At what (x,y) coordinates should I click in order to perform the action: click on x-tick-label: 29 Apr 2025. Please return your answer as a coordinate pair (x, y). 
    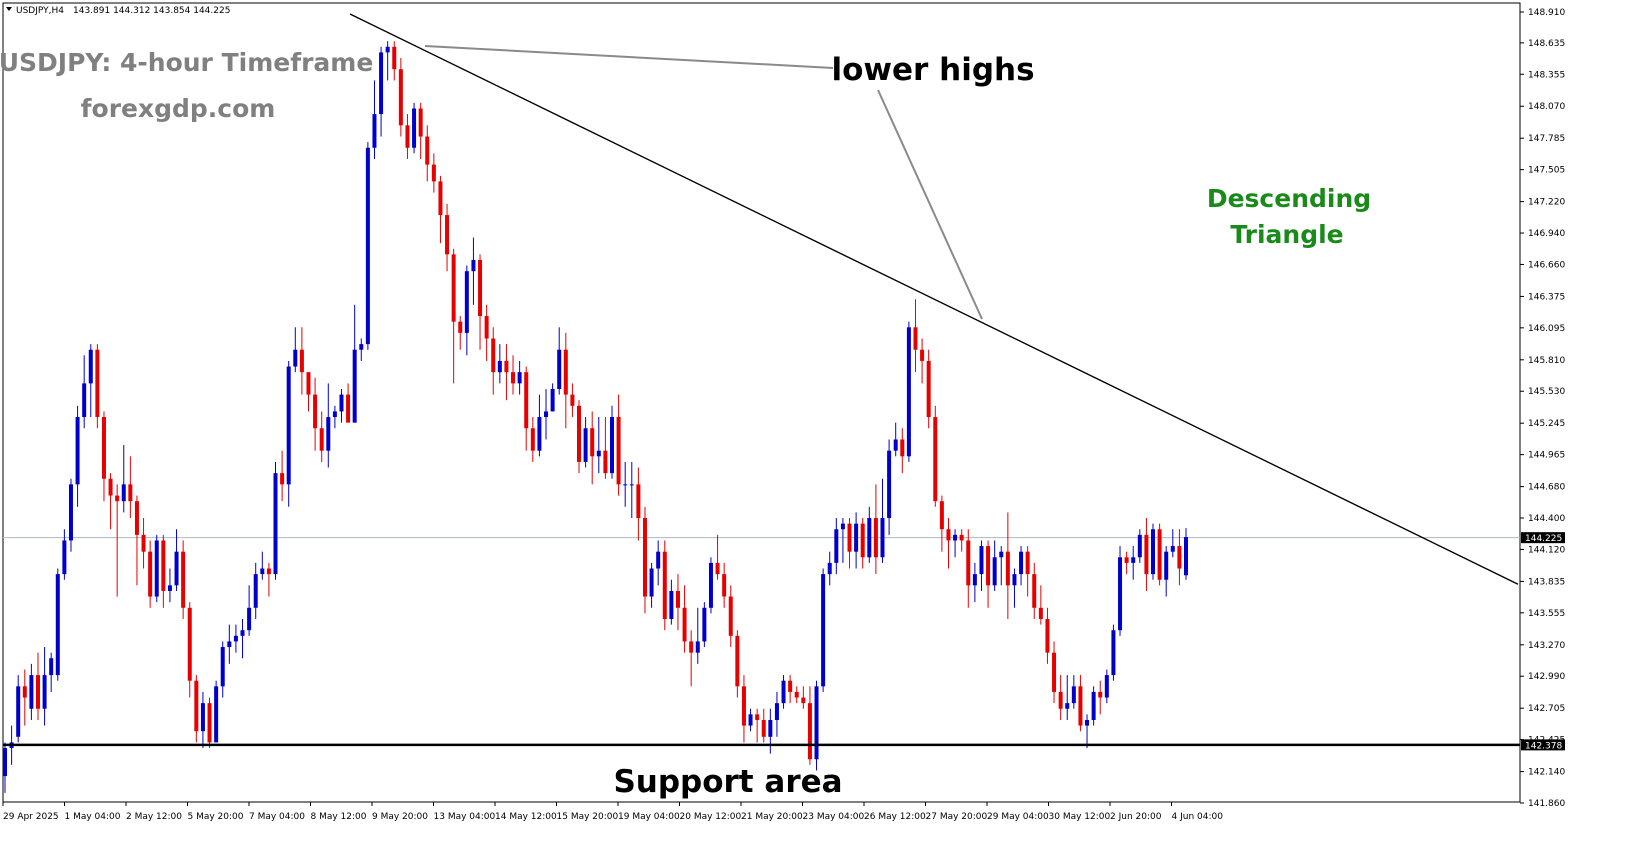
    Looking at the image, I should click on (31, 817).